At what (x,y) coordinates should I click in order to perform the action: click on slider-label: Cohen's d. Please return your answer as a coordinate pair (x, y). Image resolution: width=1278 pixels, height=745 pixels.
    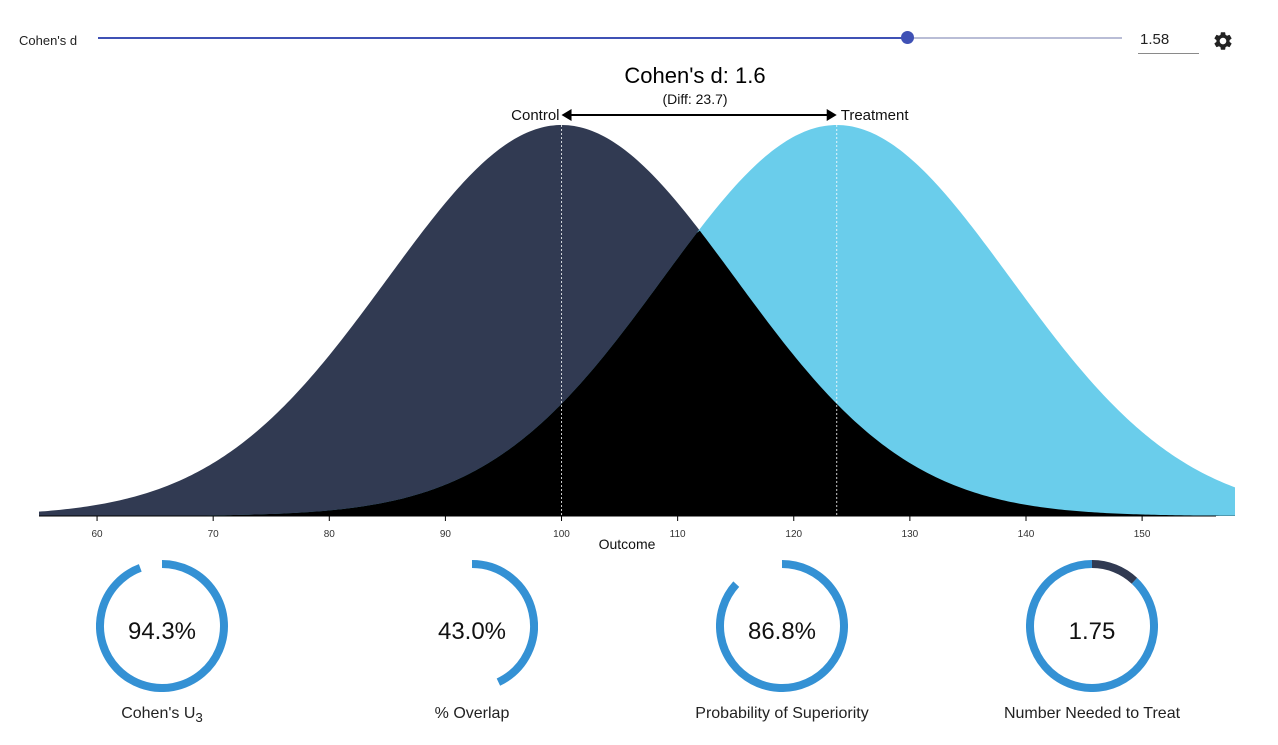
    Looking at the image, I should click on (48, 40).